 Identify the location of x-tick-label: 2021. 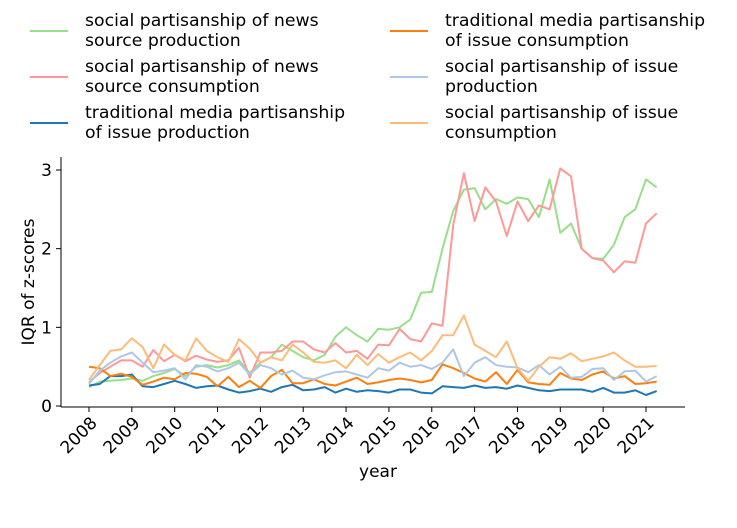
(636, 435).